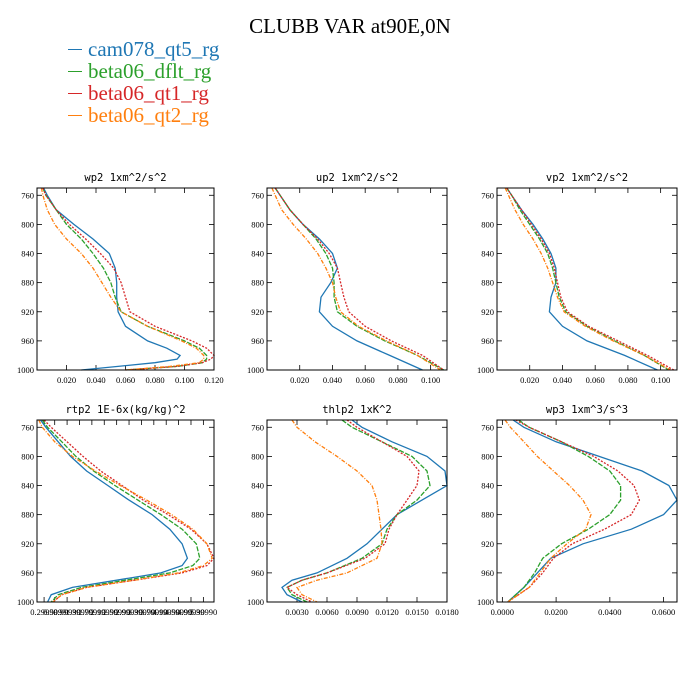 The image size is (700, 700). Describe the element at coordinates (555, 612) in the screenshot. I see `x-tick-label: 0.0200` at that location.